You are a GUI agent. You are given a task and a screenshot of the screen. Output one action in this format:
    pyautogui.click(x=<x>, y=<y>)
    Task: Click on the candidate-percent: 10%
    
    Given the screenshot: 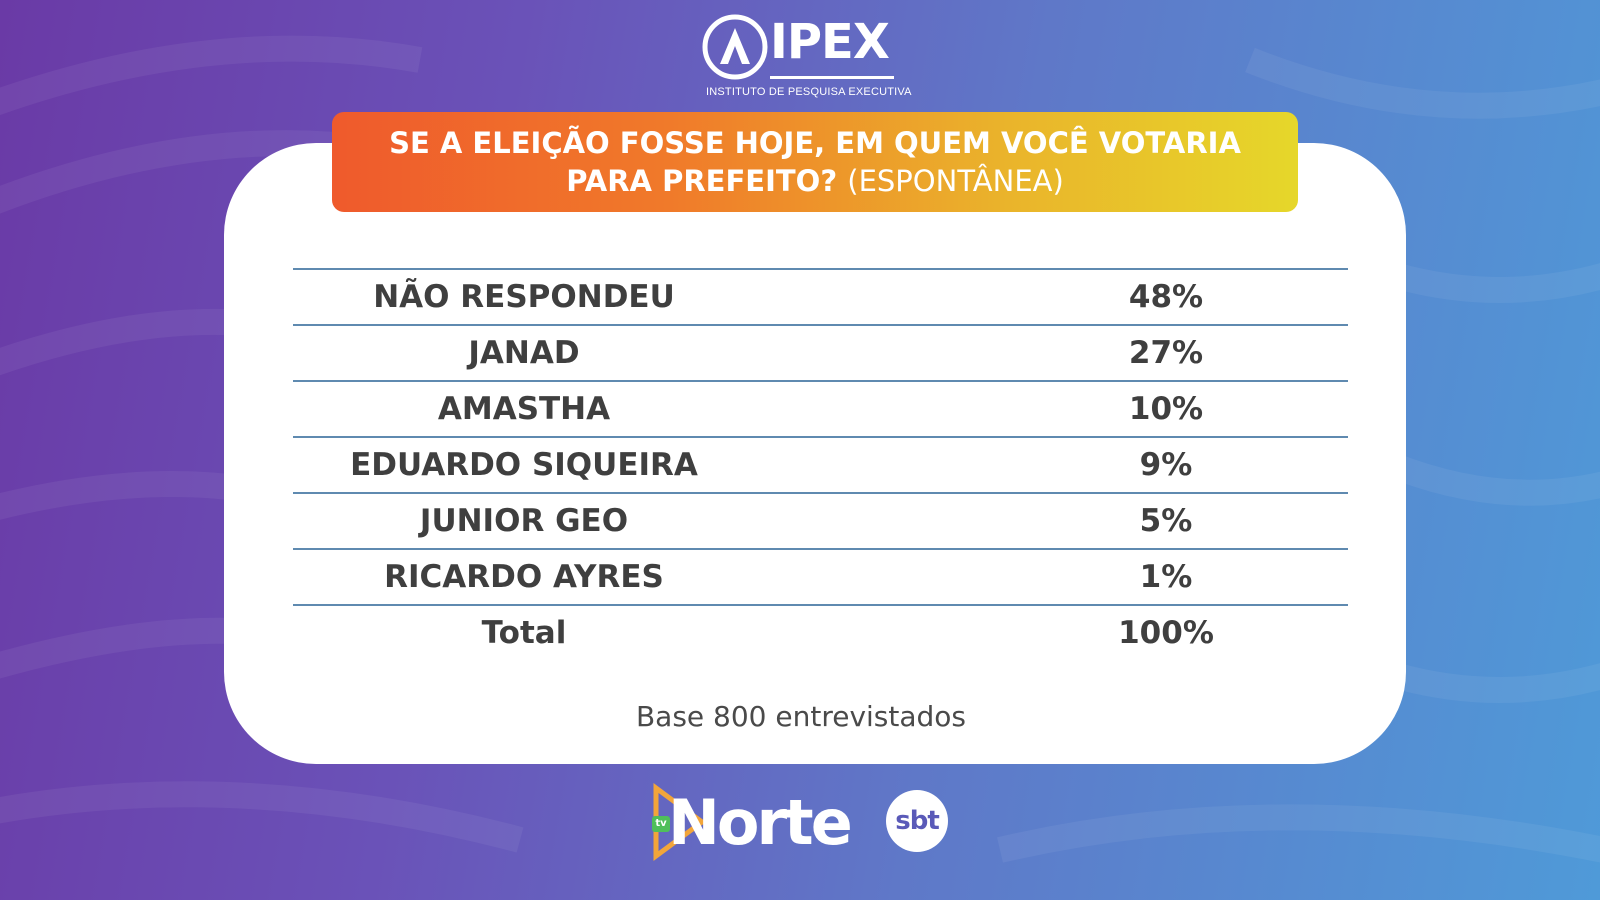 What is the action you would take?
    pyautogui.click(x=1166, y=409)
    